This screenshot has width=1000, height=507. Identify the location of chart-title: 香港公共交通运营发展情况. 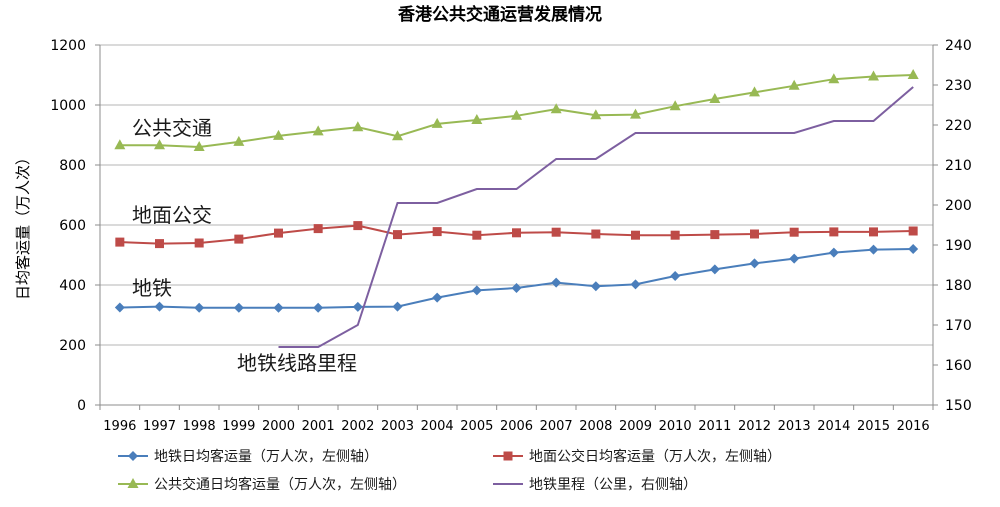
(500, 14).